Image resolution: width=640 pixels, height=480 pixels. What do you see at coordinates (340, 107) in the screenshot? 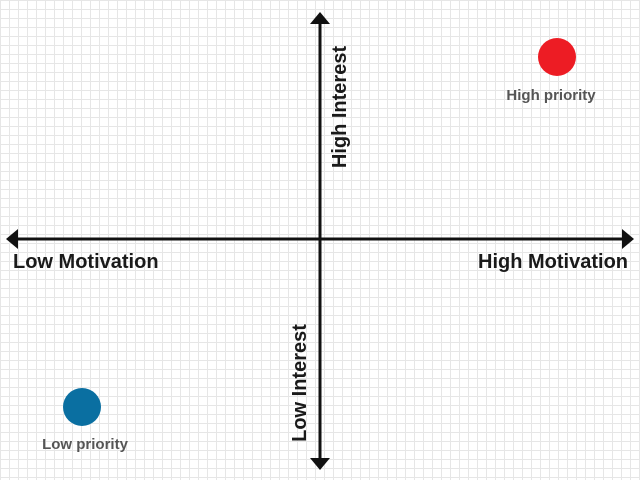
I see `high-interest-label: High Interest` at bounding box center [340, 107].